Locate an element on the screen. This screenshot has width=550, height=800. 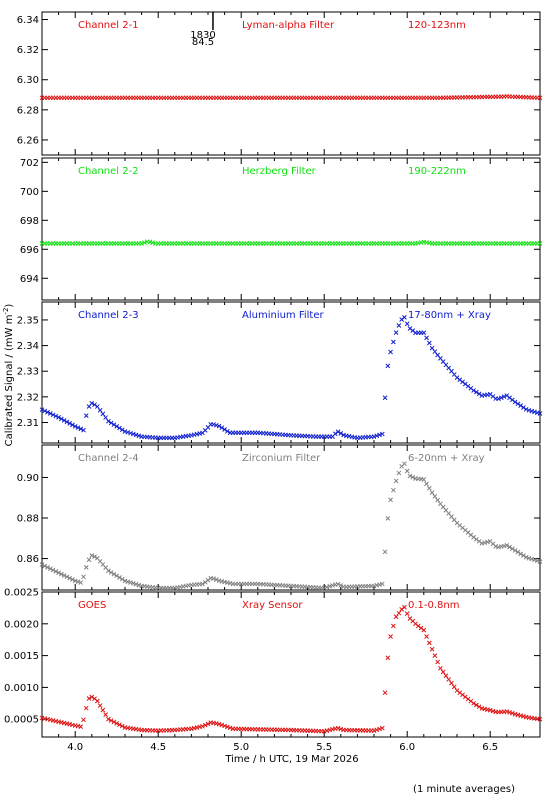
averaging-footnote: (1 minute averages) is located at coordinates (464, 789).